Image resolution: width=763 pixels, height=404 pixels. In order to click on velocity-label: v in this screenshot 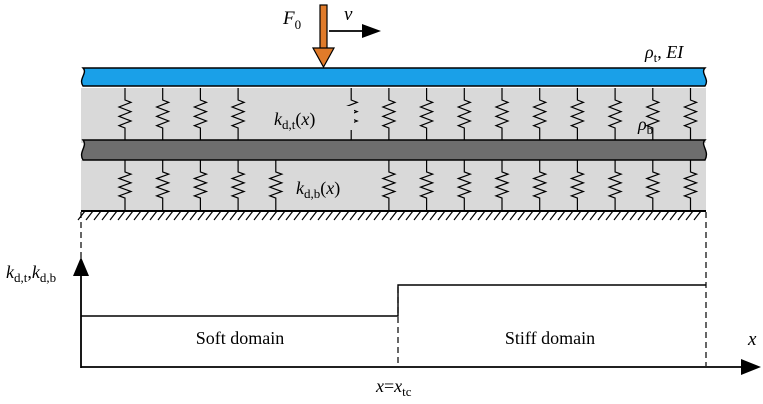, I will do `click(348, 14)`.